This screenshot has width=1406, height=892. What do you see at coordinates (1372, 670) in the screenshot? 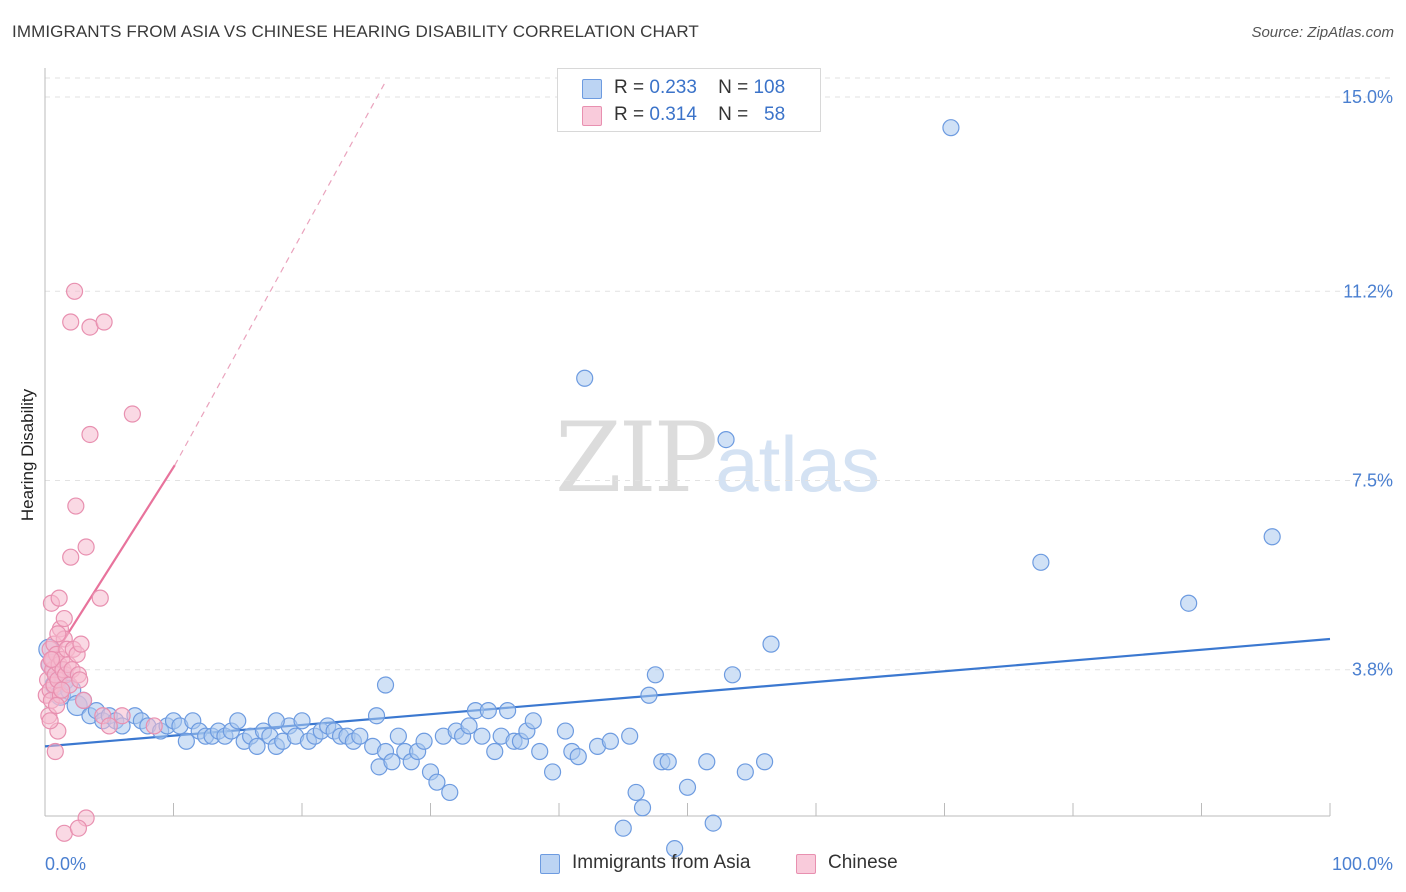
I see `y-tick-label-0: 3.8%` at bounding box center [1372, 670].